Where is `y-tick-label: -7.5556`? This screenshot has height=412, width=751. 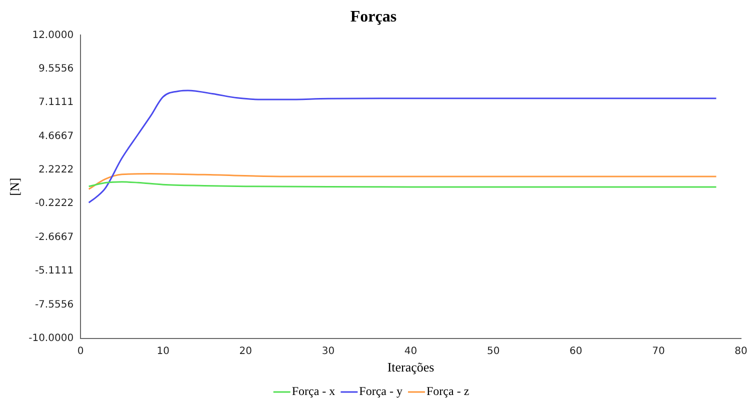
y-tick-label: -7.5556 is located at coordinates (54, 304).